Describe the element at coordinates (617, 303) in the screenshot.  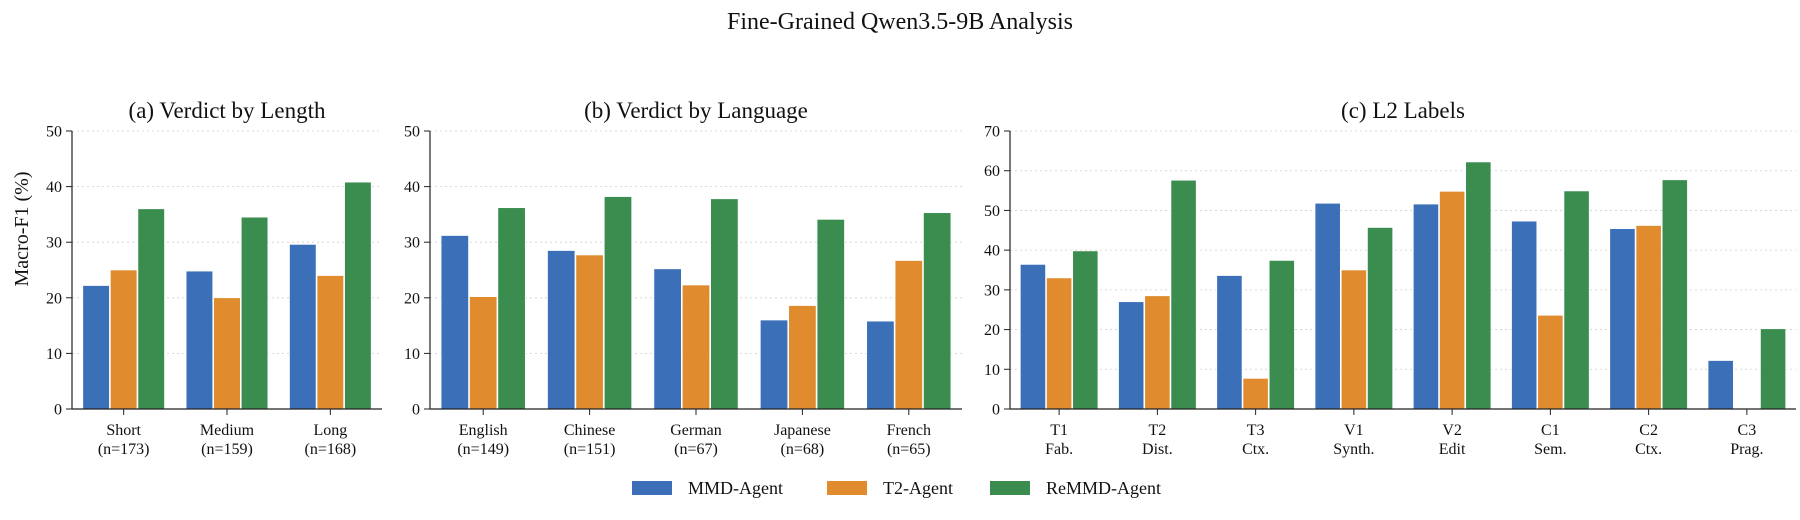
I see `bar-remmd-agent-chinese` at that location.